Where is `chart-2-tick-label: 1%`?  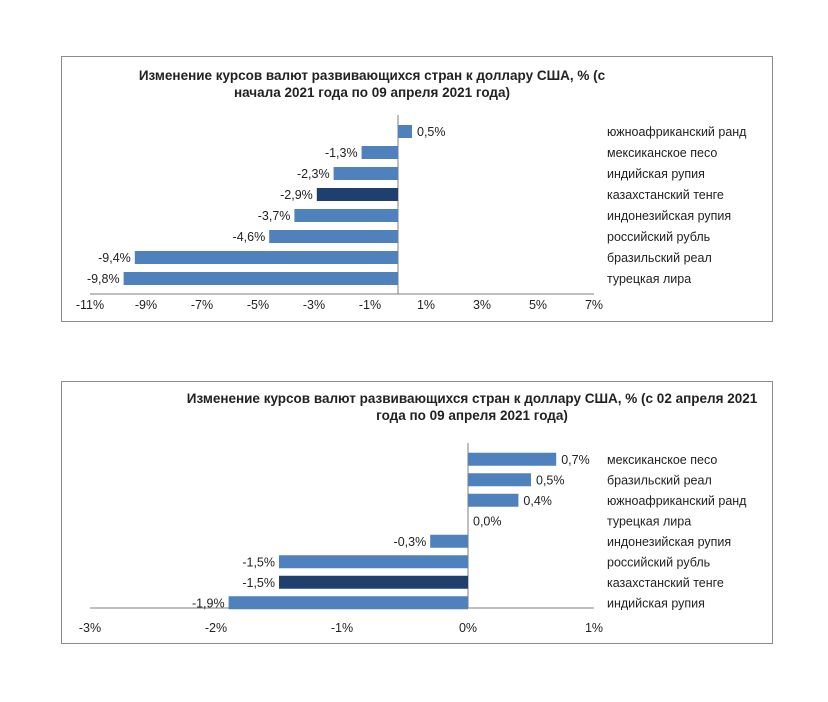
chart-2-tick-label: 1% is located at coordinates (594, 628).